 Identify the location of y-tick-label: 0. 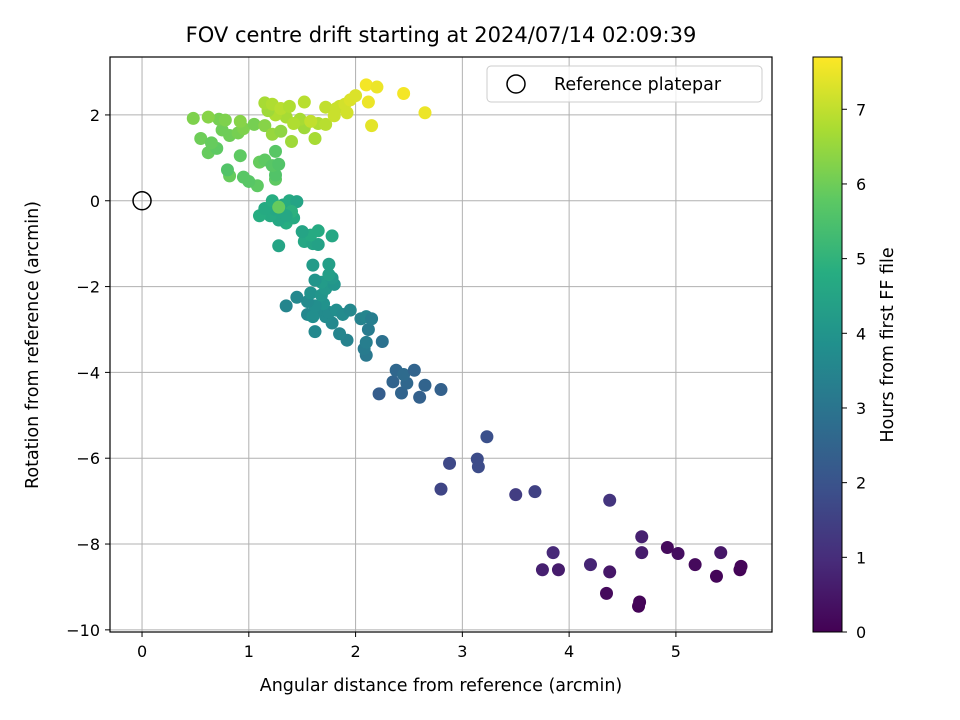
(95, 201).